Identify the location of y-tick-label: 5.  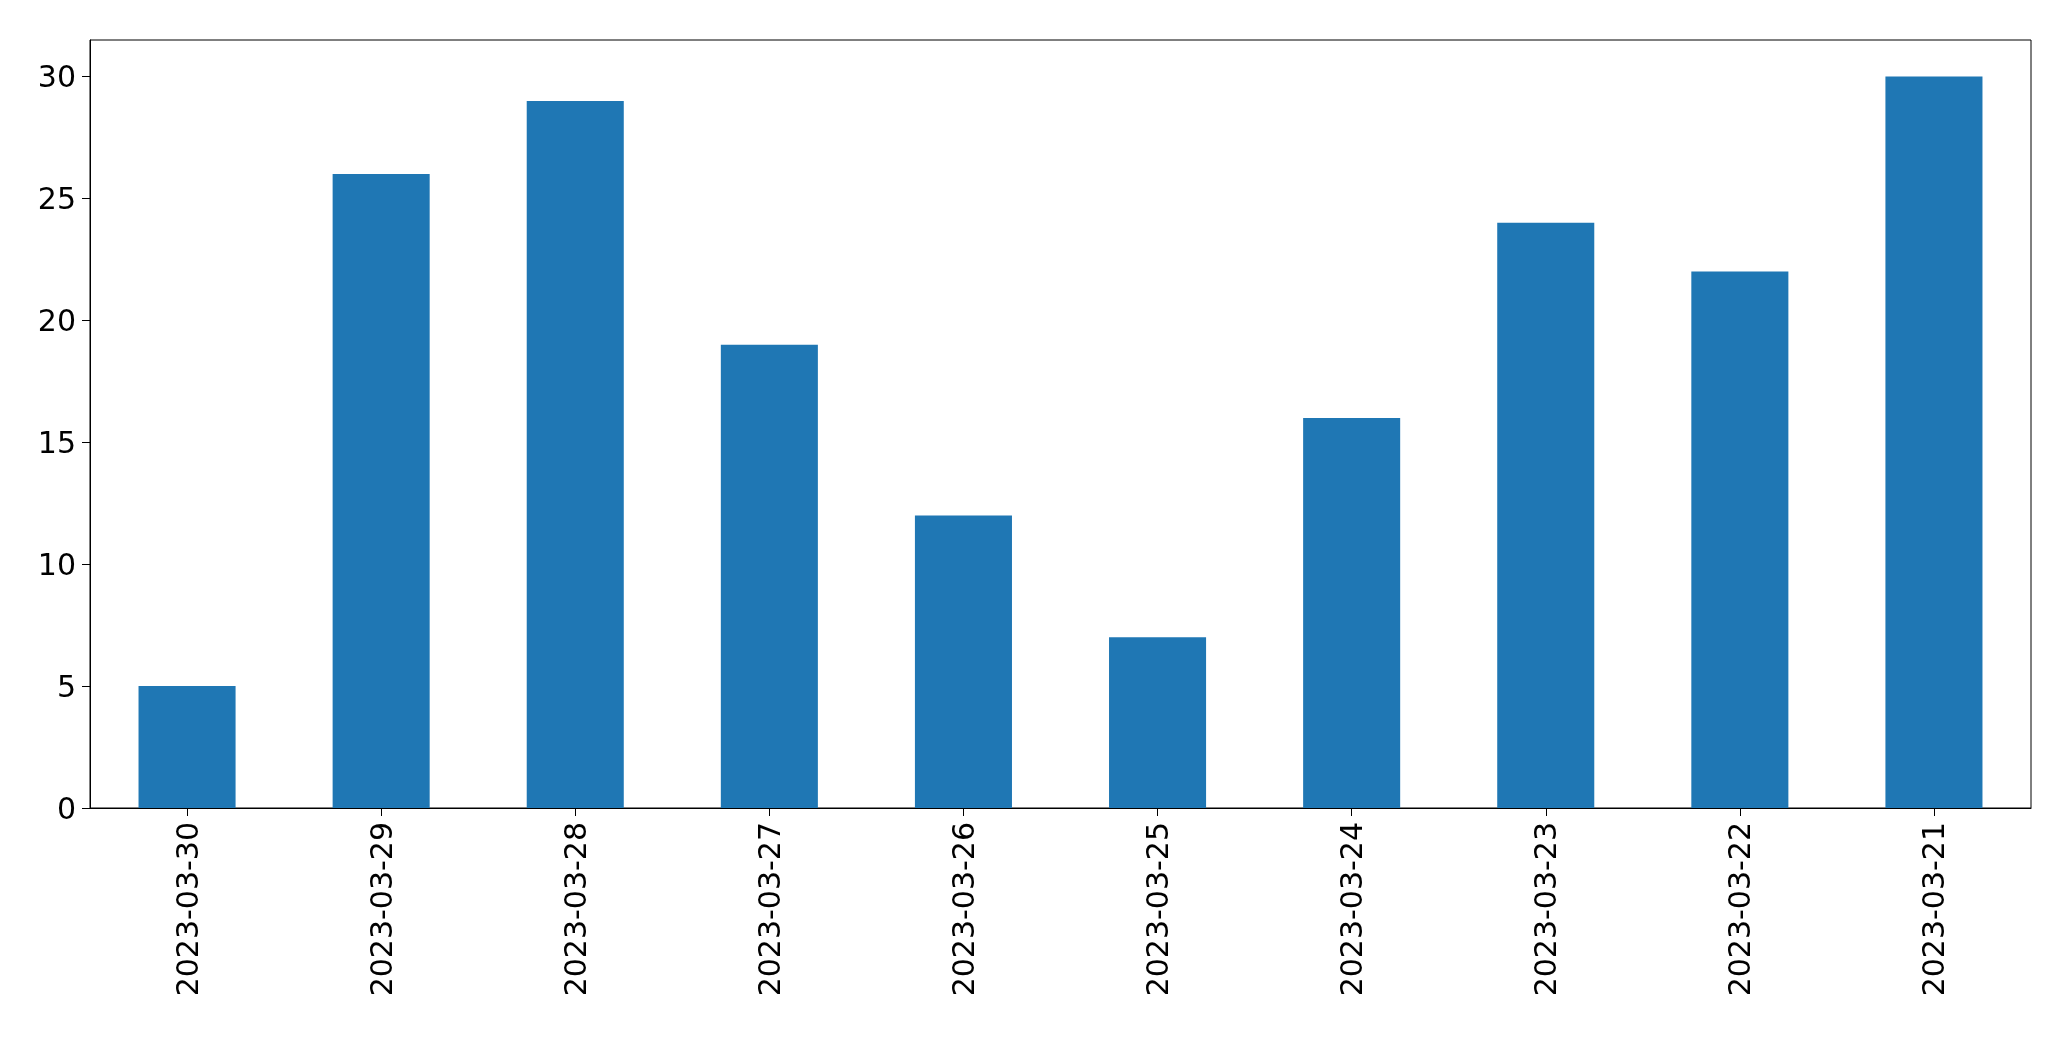
(66, 686).